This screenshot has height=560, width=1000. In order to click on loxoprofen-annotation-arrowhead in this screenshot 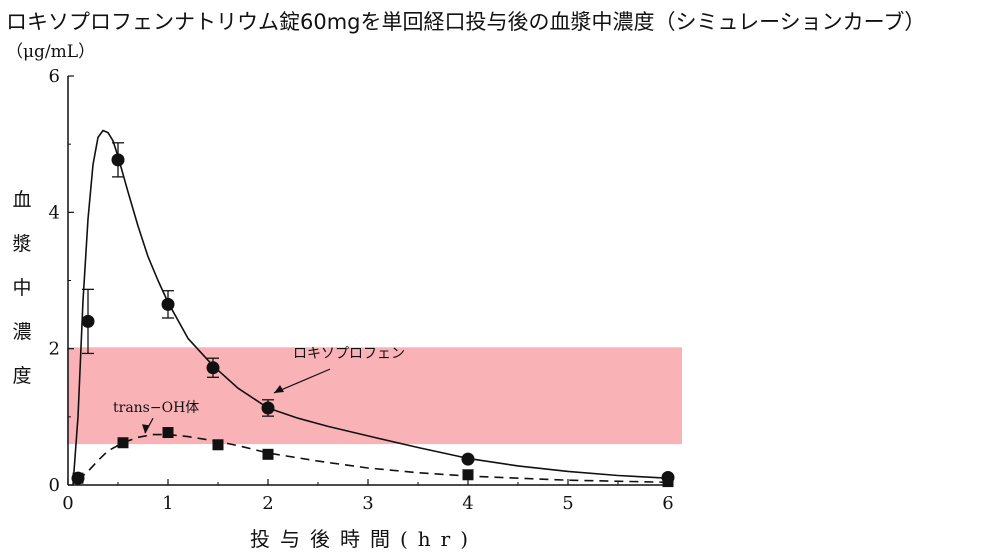, I will do `click(279, 388)`.